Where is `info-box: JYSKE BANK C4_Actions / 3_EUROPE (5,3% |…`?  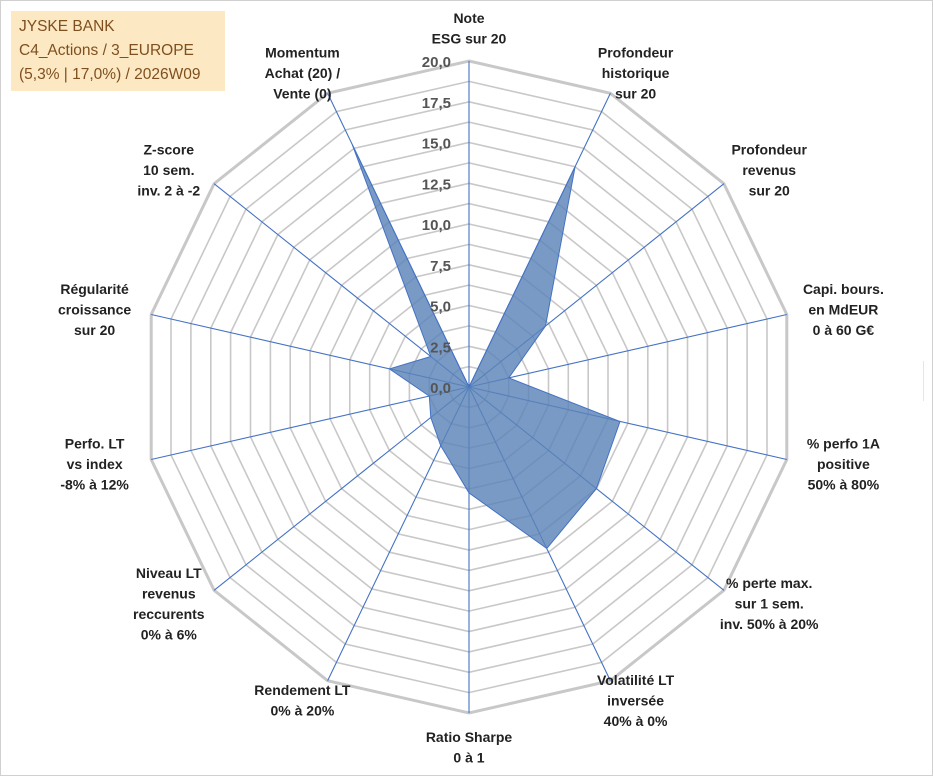 info-box: JYSKE BANK C4_Actions / 3_EUROPE (5,3% |… is located at coordinates (118, 51).